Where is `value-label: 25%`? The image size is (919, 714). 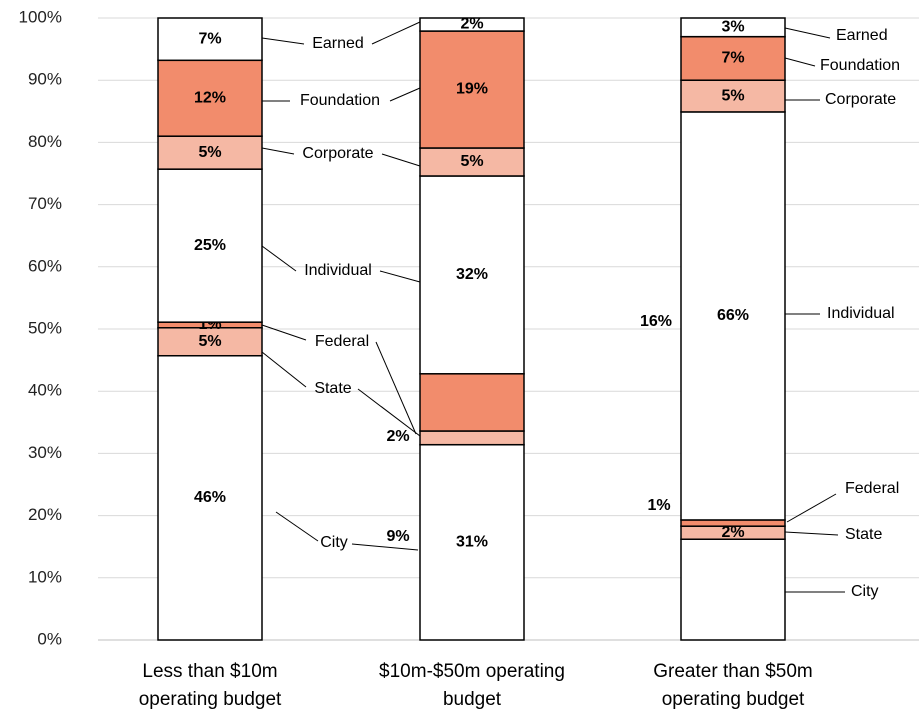 value-label: 25% is located at coordinates (210, 245).